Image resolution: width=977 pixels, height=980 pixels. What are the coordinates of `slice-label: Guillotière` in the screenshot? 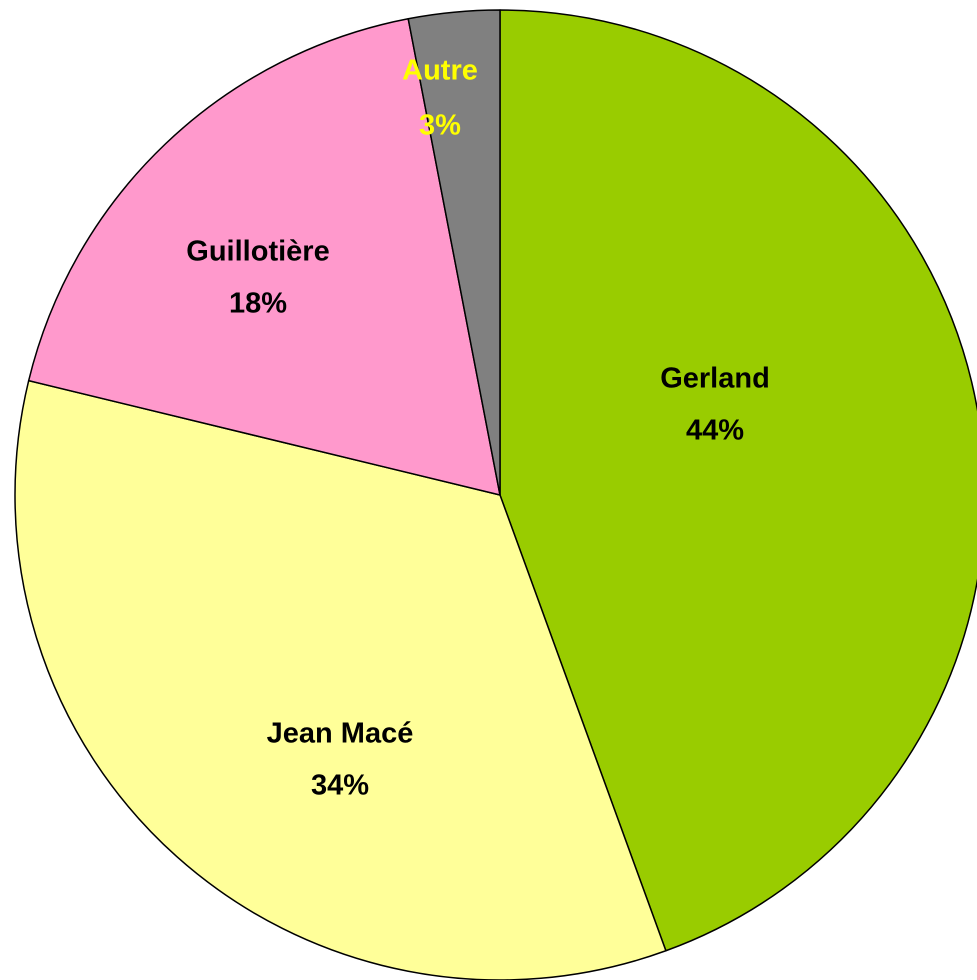 It's located at (257, 252).